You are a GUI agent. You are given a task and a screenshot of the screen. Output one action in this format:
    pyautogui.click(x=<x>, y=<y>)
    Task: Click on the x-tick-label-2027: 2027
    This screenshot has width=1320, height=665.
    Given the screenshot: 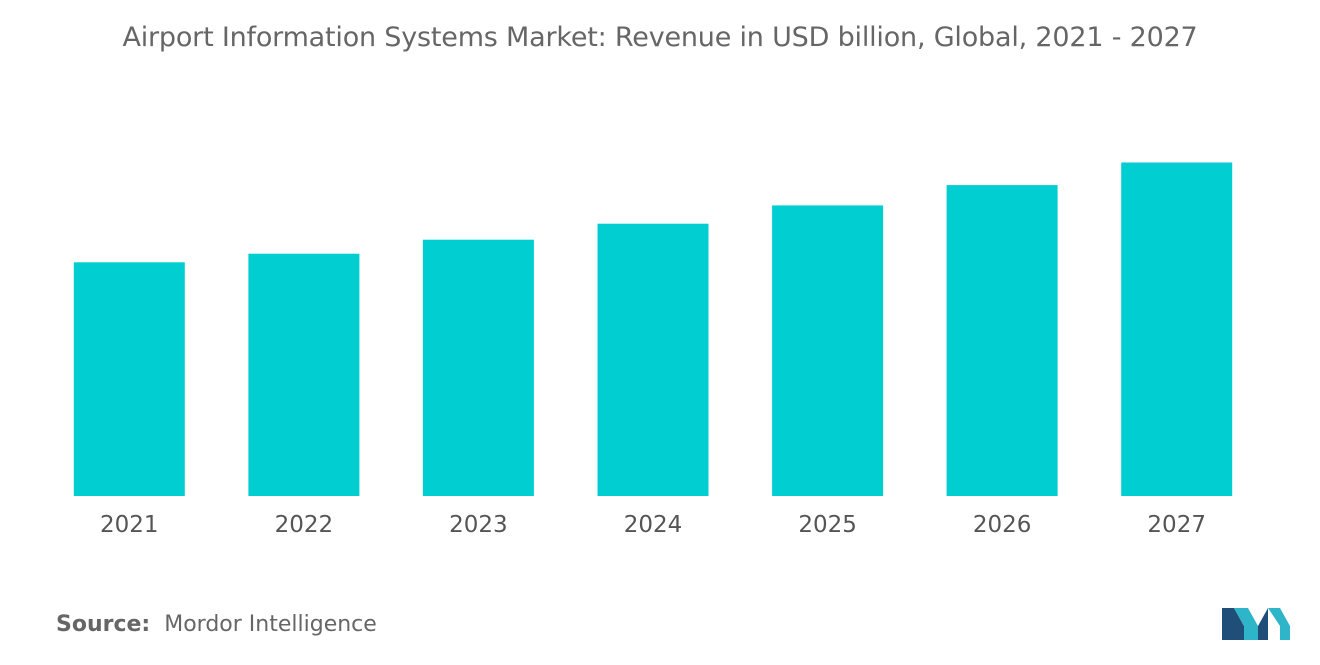 What is the action you would take?
    pyautogui.click(x=1176, y=525)
    